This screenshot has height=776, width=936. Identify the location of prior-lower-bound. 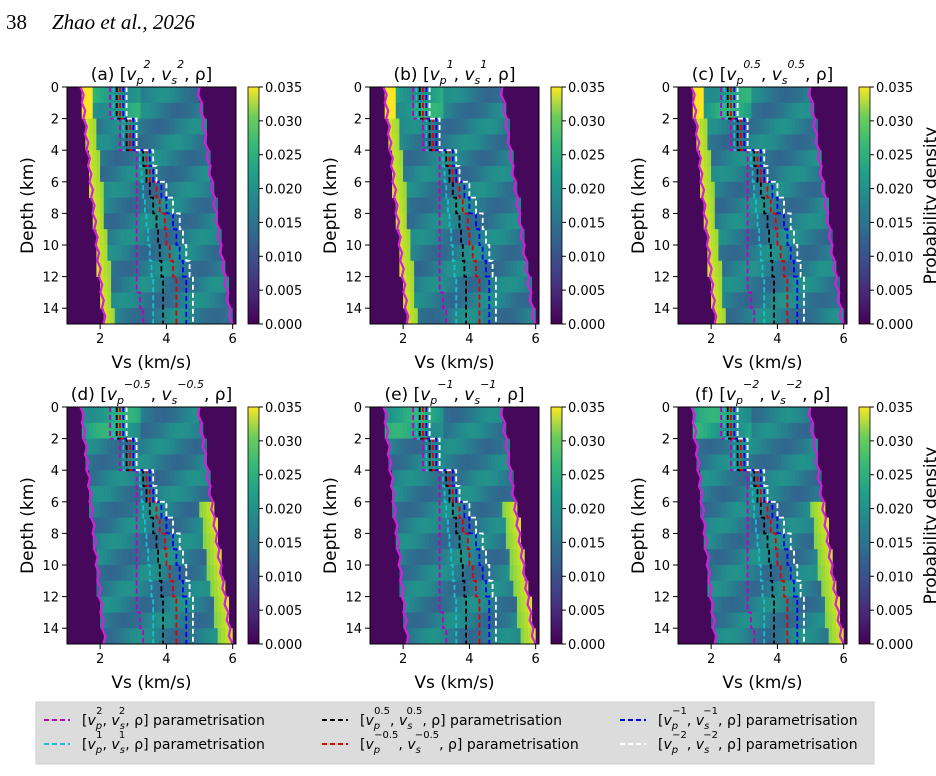
(93, 525).